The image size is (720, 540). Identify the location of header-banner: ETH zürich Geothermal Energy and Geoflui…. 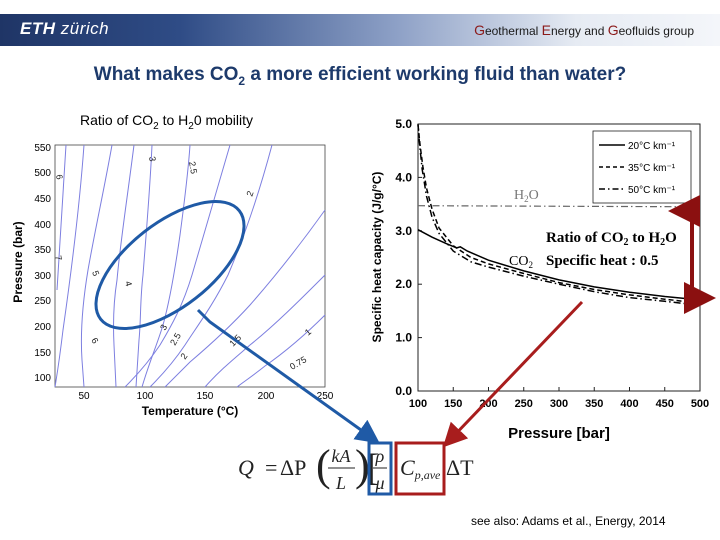
(360, 30).